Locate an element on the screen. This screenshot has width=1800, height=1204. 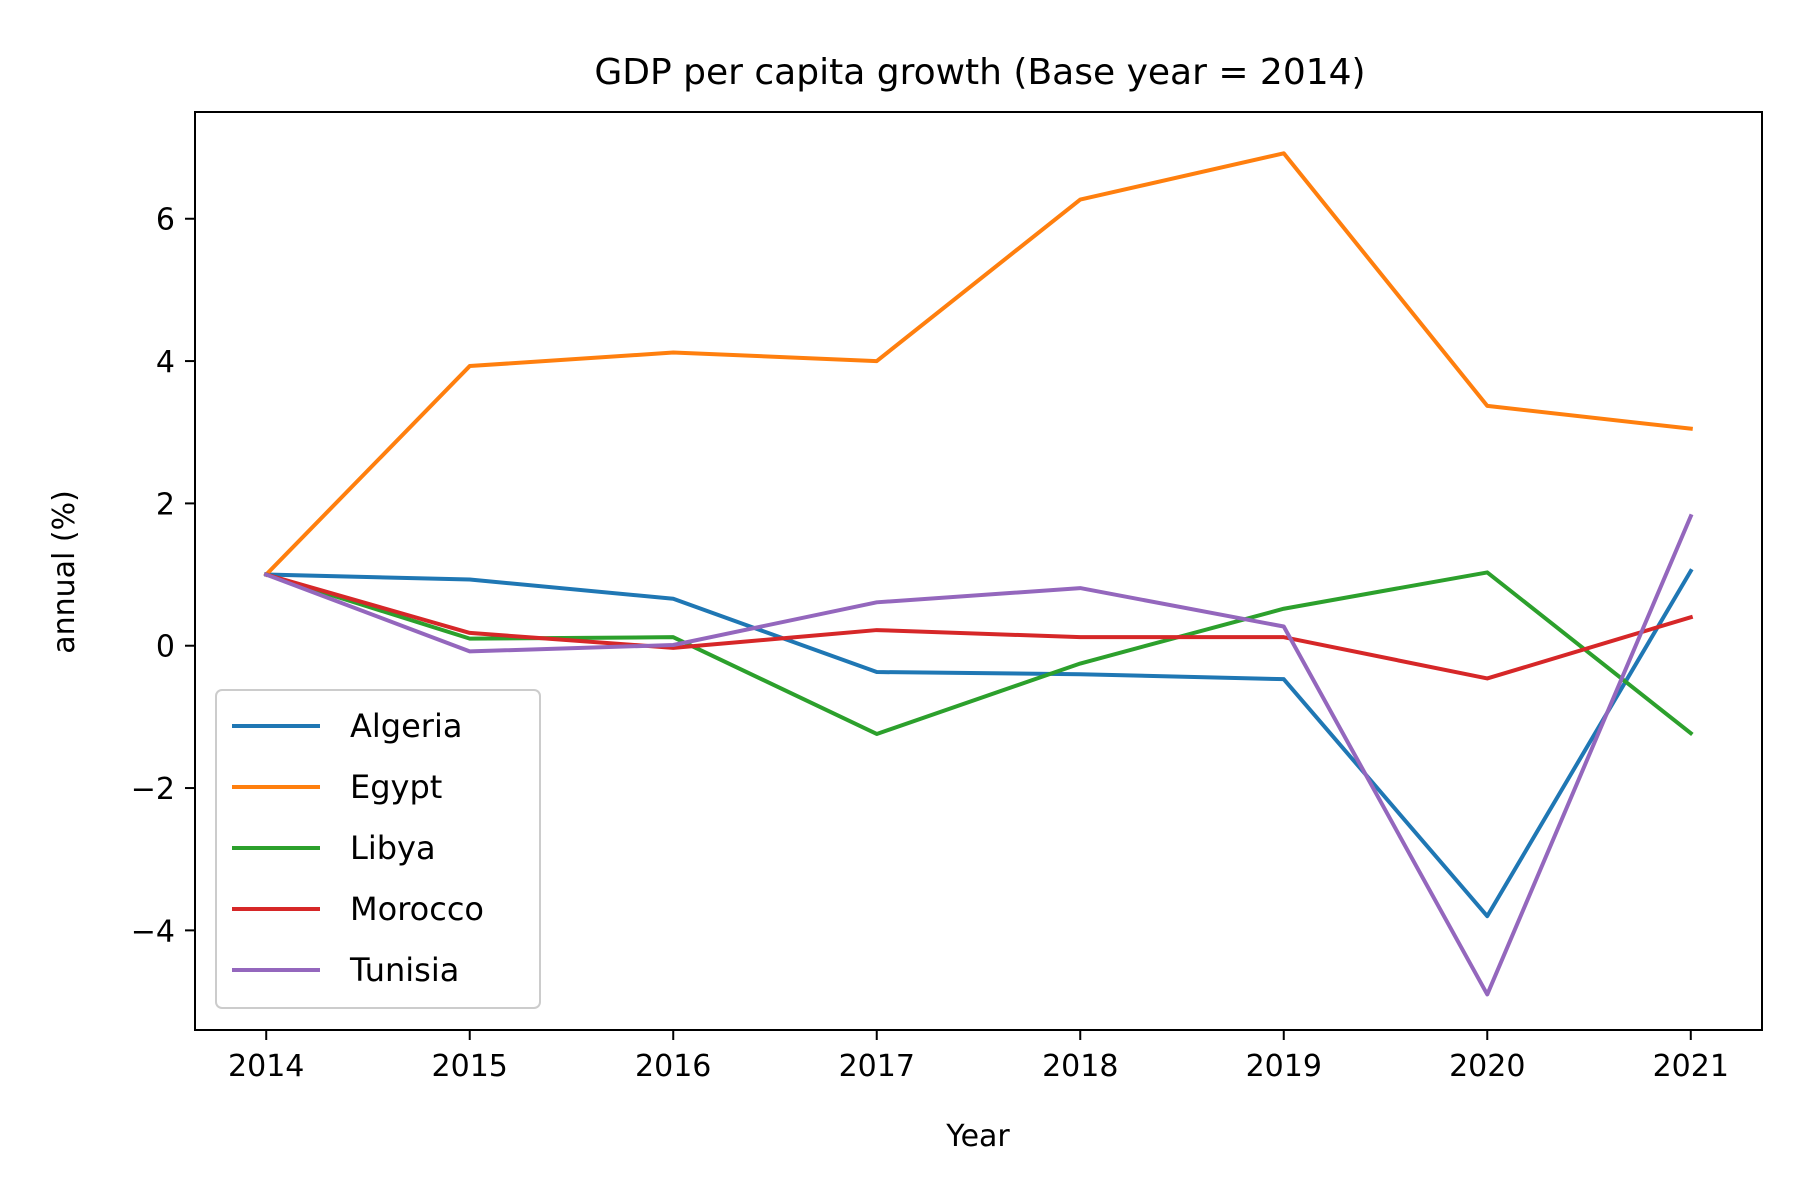
legend-box is located at coordinates (378, 849).